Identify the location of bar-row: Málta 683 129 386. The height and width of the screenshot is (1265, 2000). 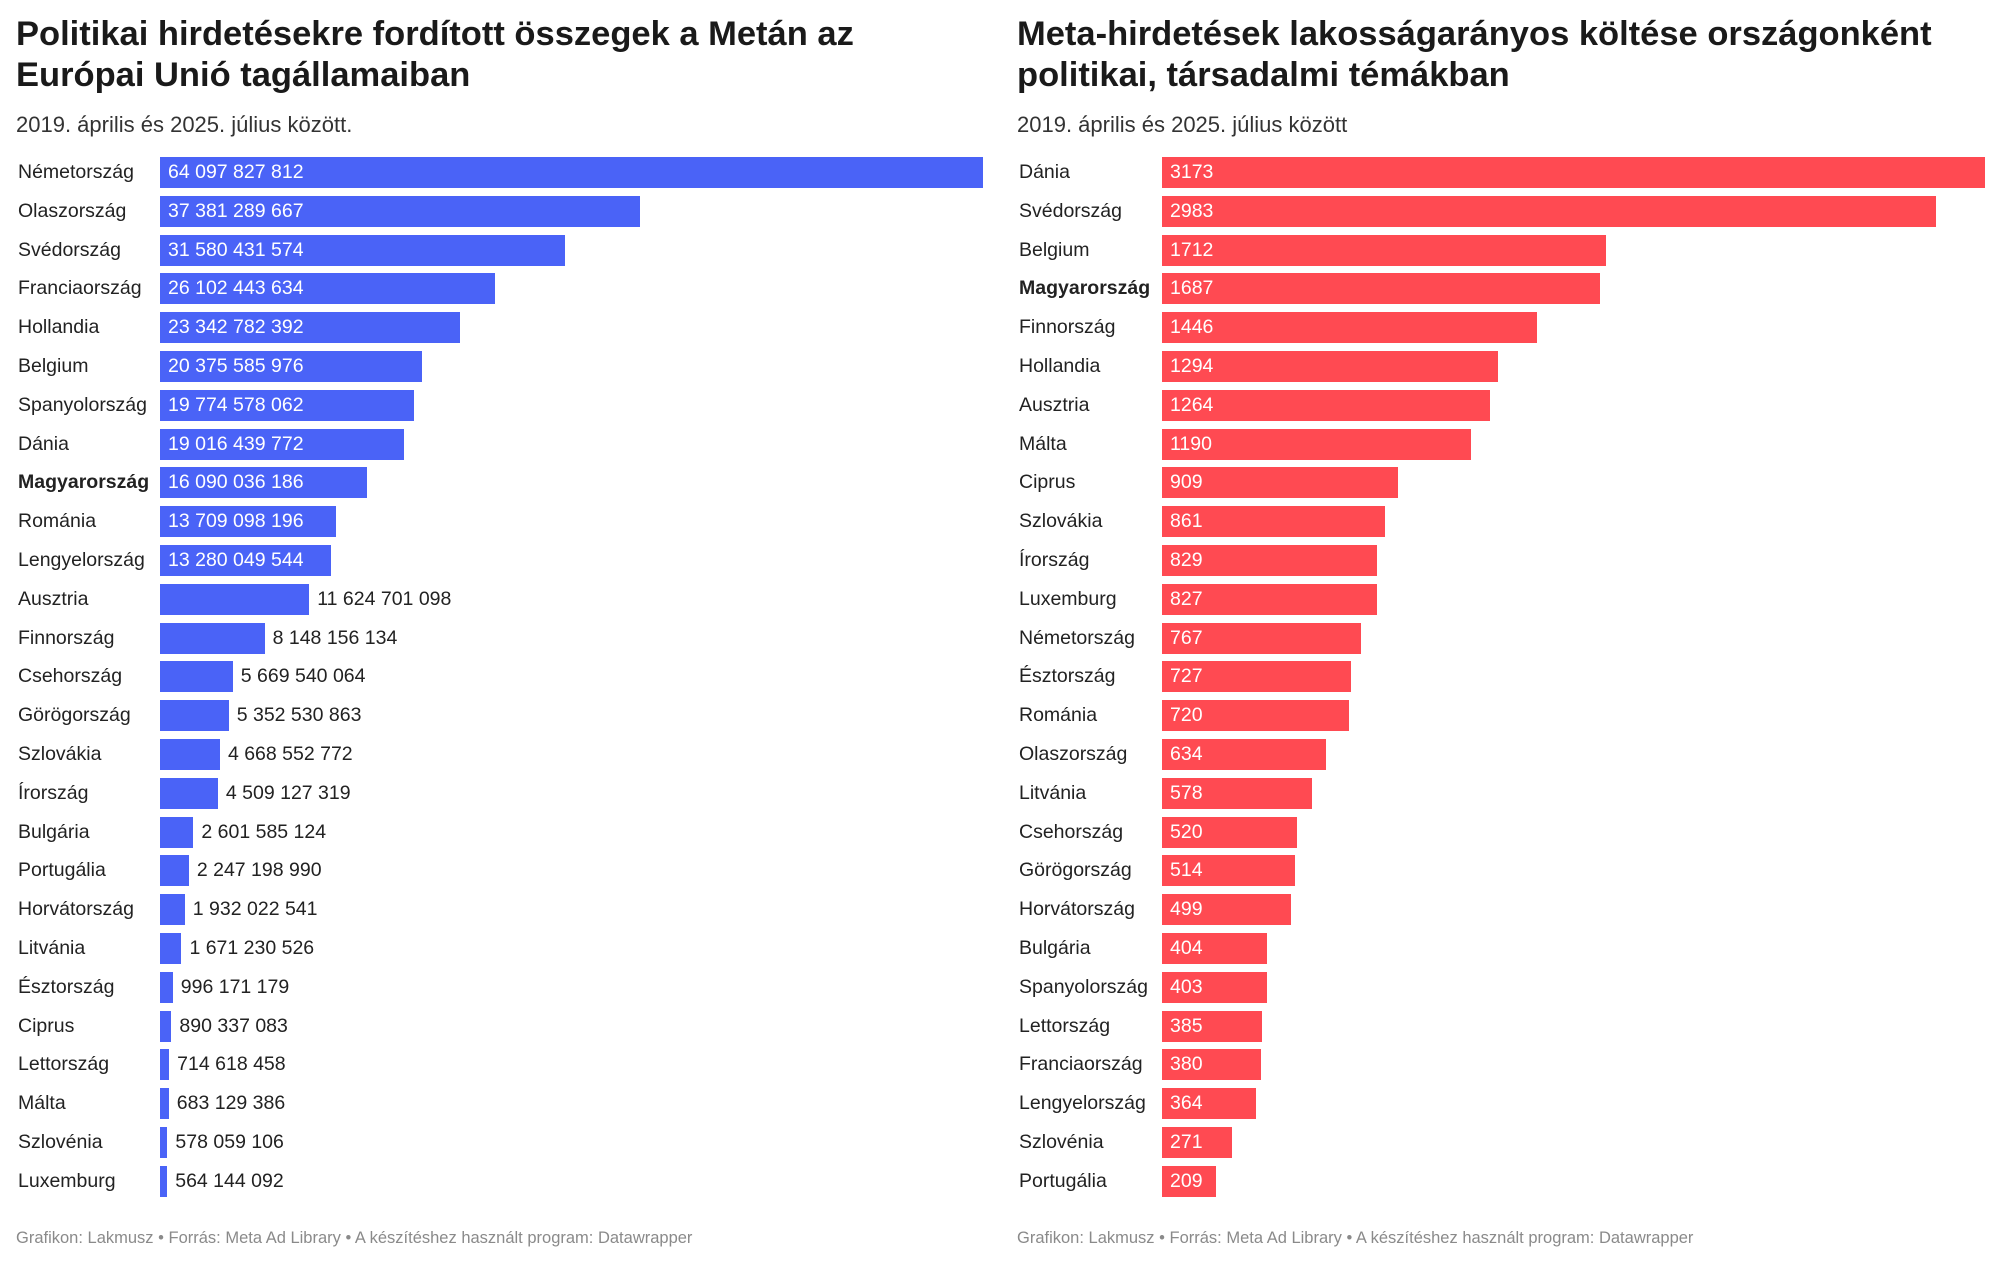
(511, 1103).